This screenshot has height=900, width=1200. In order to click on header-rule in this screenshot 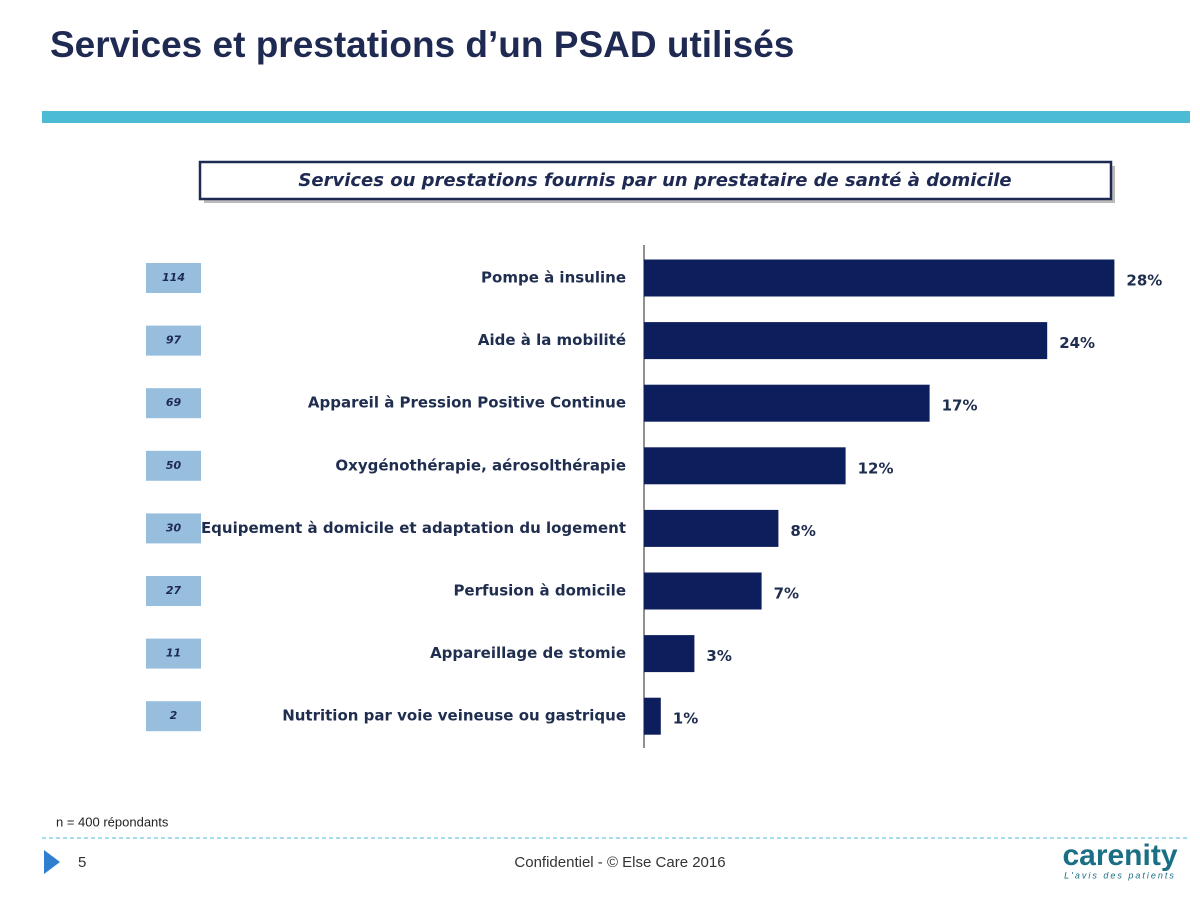, I will do `click(616, 117)`.